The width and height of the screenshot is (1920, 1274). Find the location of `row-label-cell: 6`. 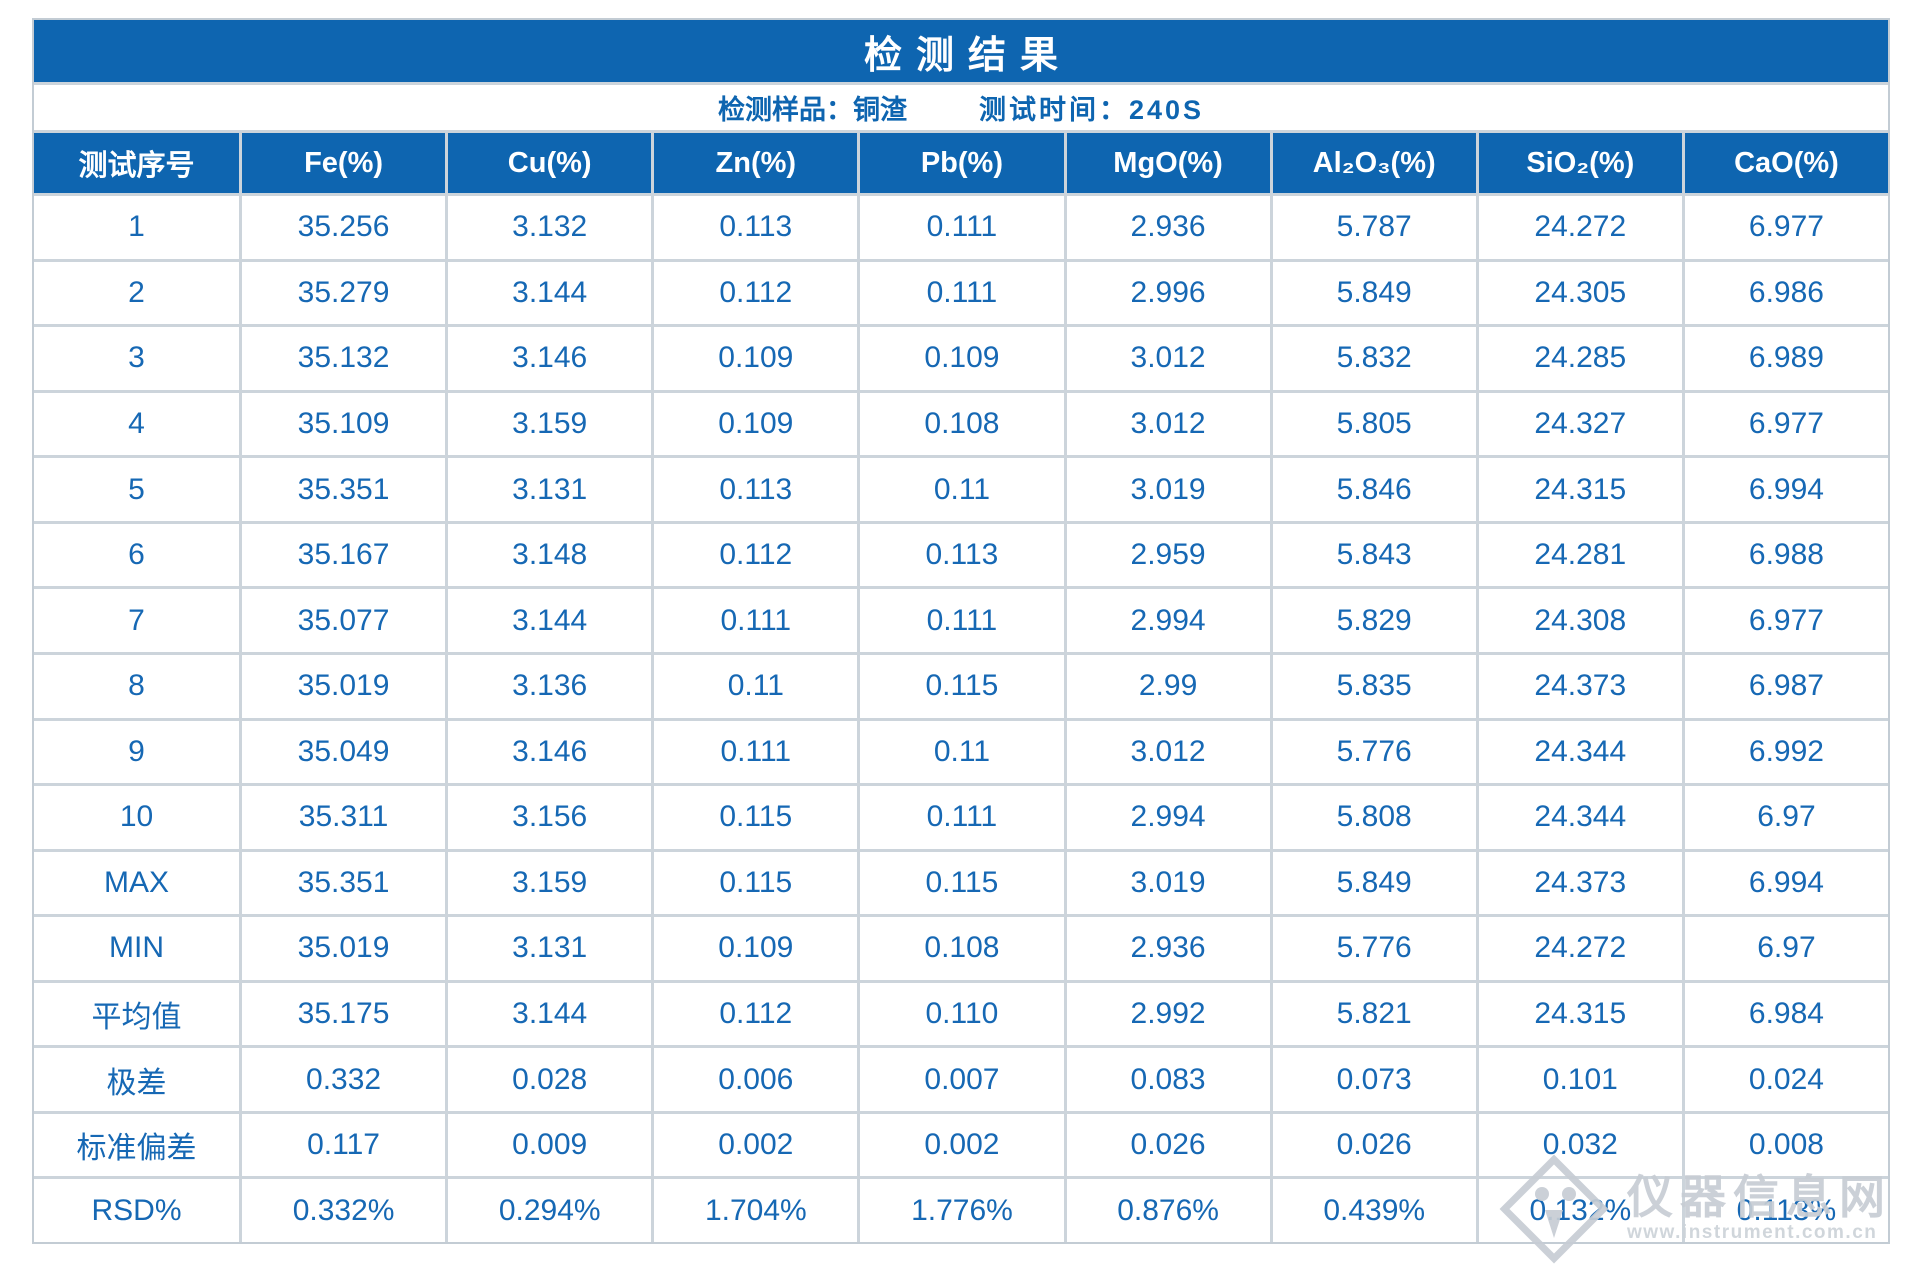

row-label-cell: 6 is located at coordinates (136, 555).